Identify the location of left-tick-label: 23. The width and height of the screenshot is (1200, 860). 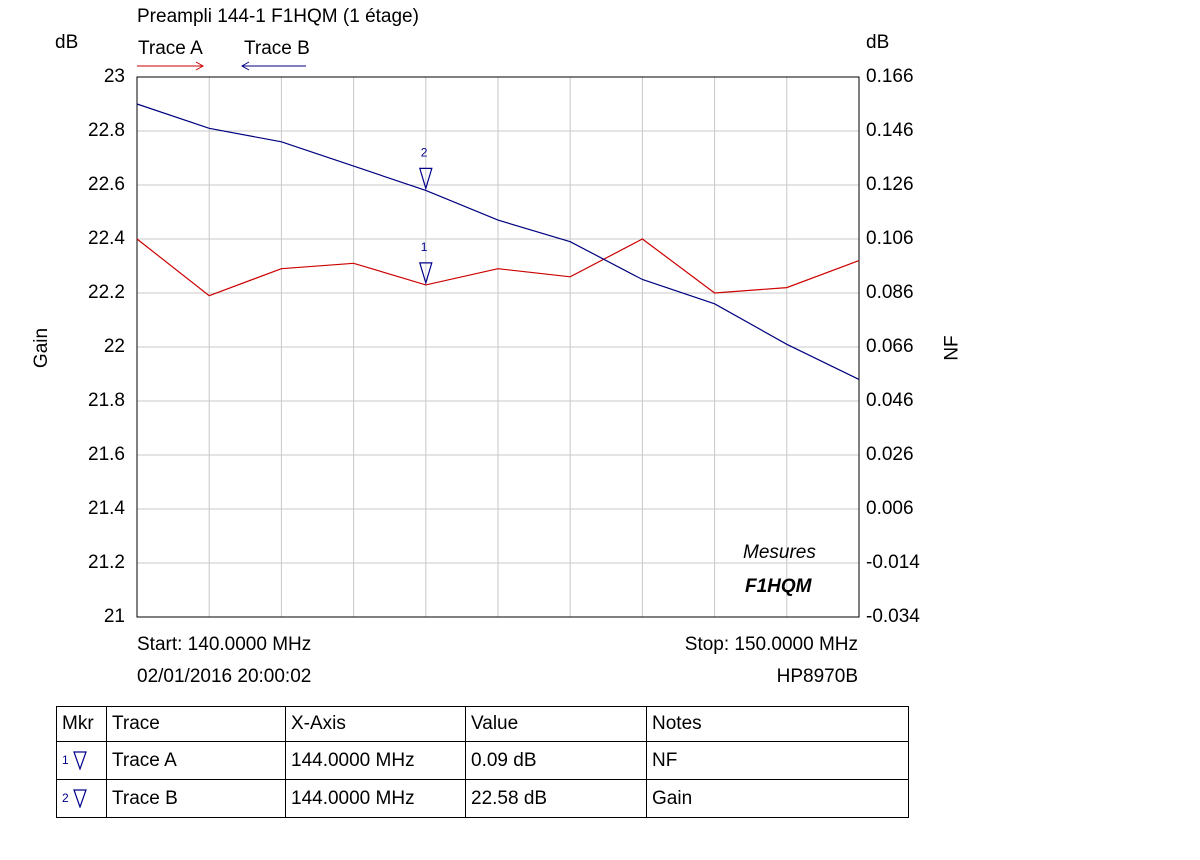
(114, 76).